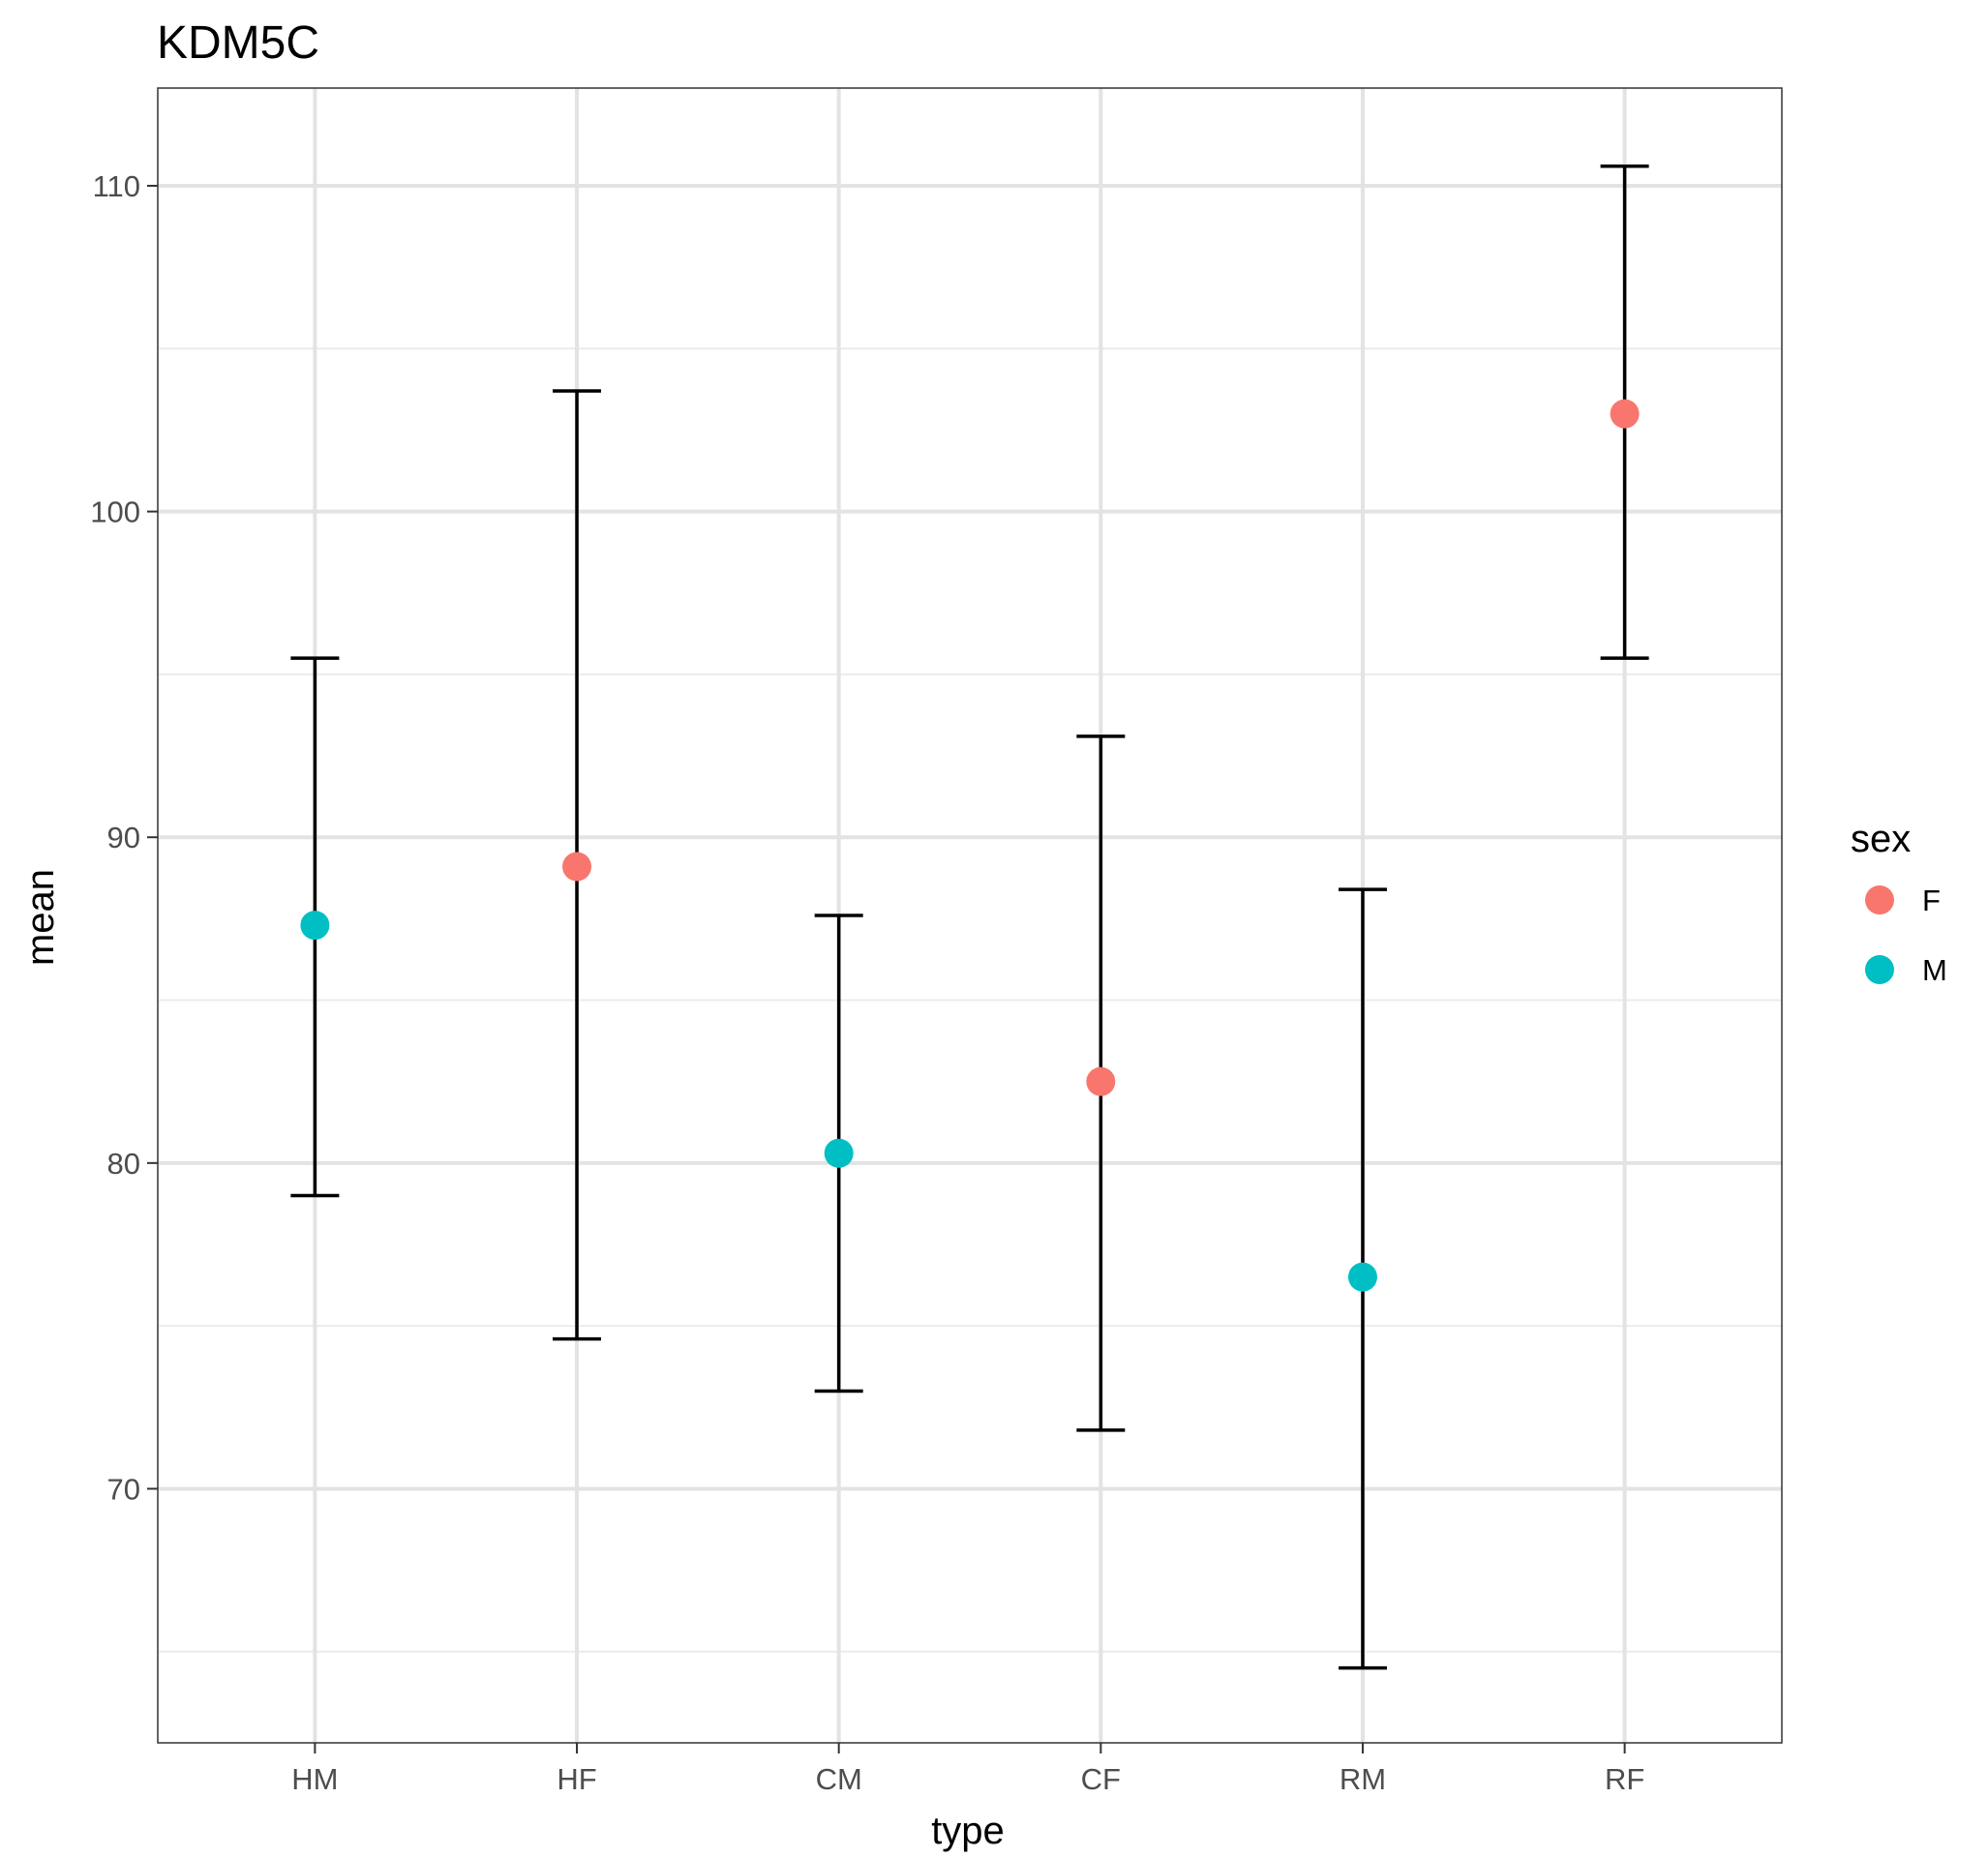 The image size is (1988, 1858). Describe the element at coordinates (116, 186) in the screenshot. I see `y-tick-label: 110` at that location.